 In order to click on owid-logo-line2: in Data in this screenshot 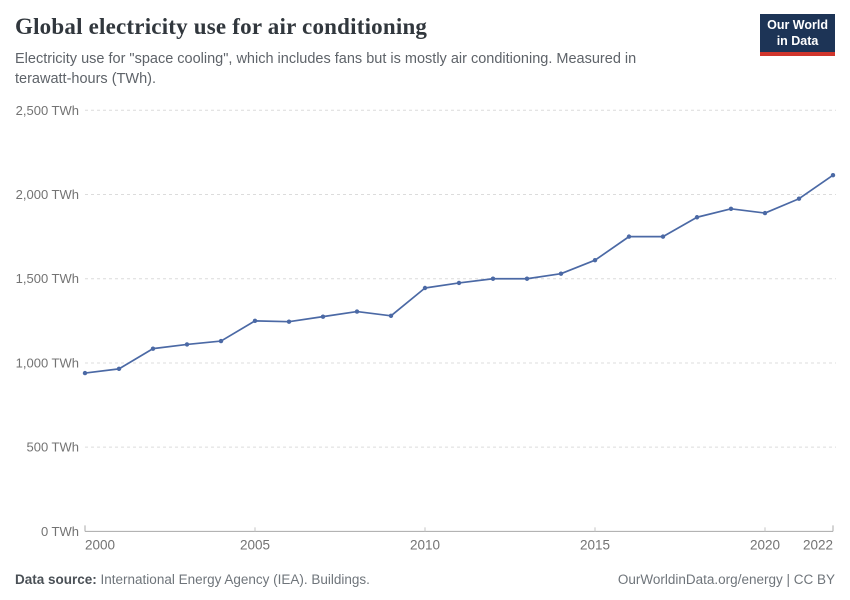, I will do `click(797, 40)`.